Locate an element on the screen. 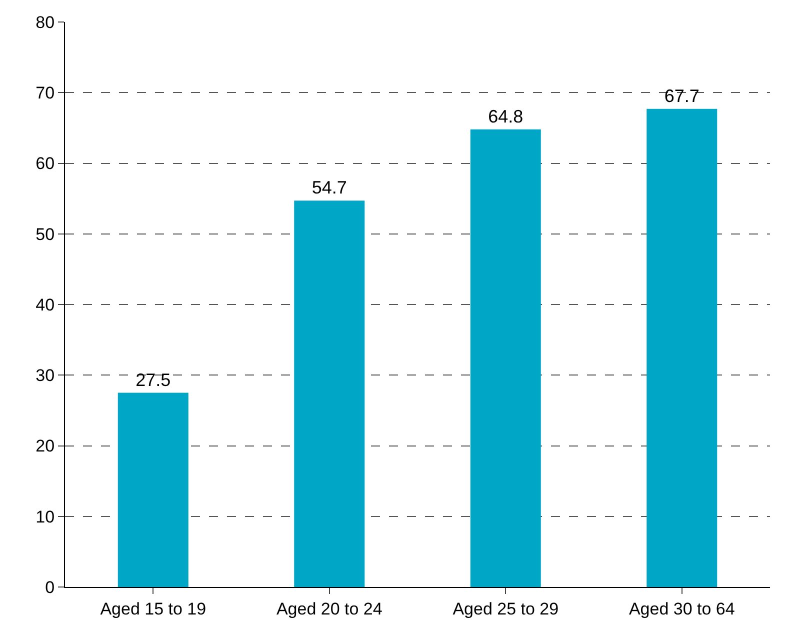 The height and width of the screenshot is (630, 809). data-label: 54.7 is located at coordinates (329, 188).